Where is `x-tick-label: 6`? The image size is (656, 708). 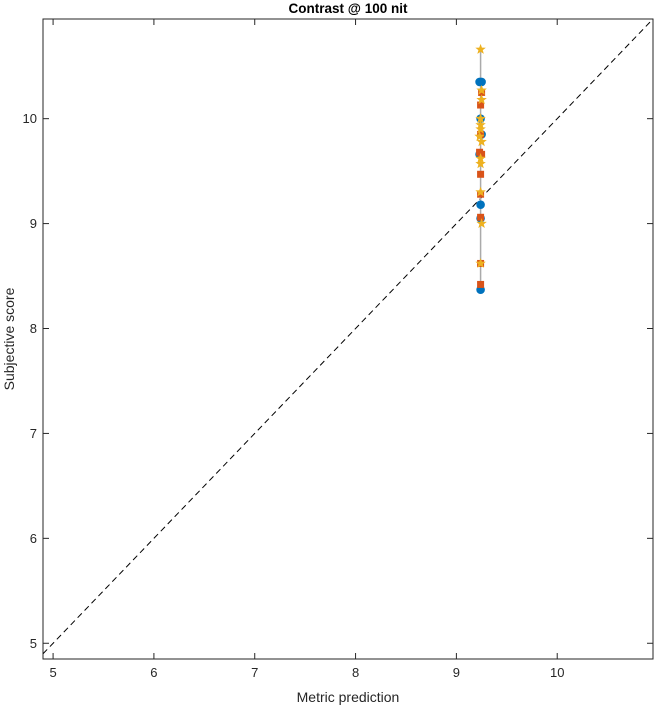 x-tick-label: 6 is located at coordinates (153, 672).